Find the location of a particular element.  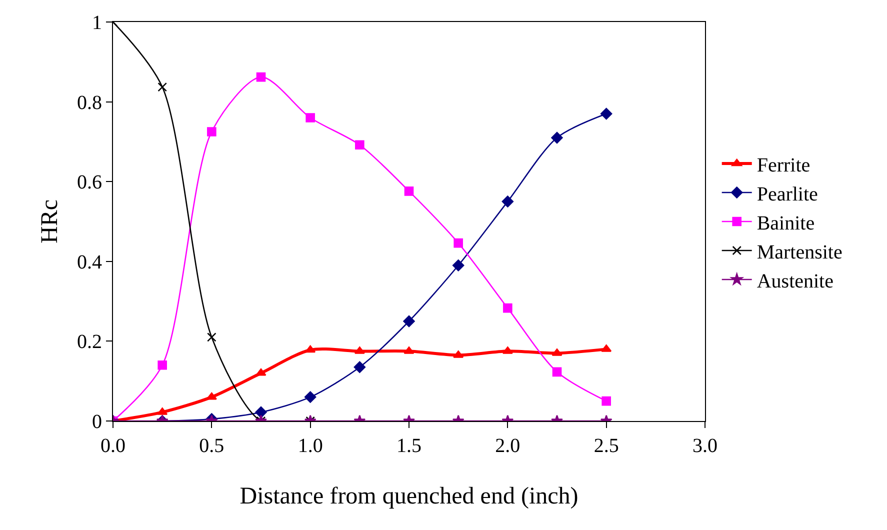

legend-label: Pearlite is located at coordinates (787, 194).